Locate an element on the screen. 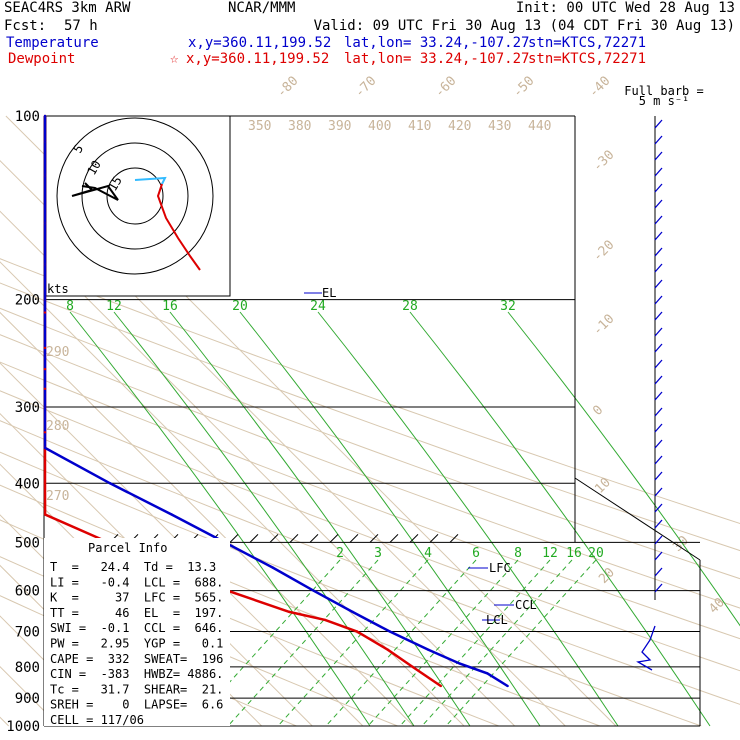 The width and height of the screenshot is (740, 740). isotherm-label: -60 is located at coordinates (445, 87).